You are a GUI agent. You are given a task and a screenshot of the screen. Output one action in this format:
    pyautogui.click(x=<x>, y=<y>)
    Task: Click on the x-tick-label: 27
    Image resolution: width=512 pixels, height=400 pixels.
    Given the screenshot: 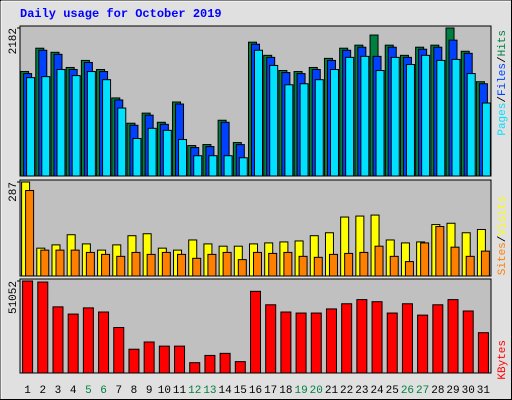 What is the action you would take?
    pyautogui.click(x=422, y=391)
    